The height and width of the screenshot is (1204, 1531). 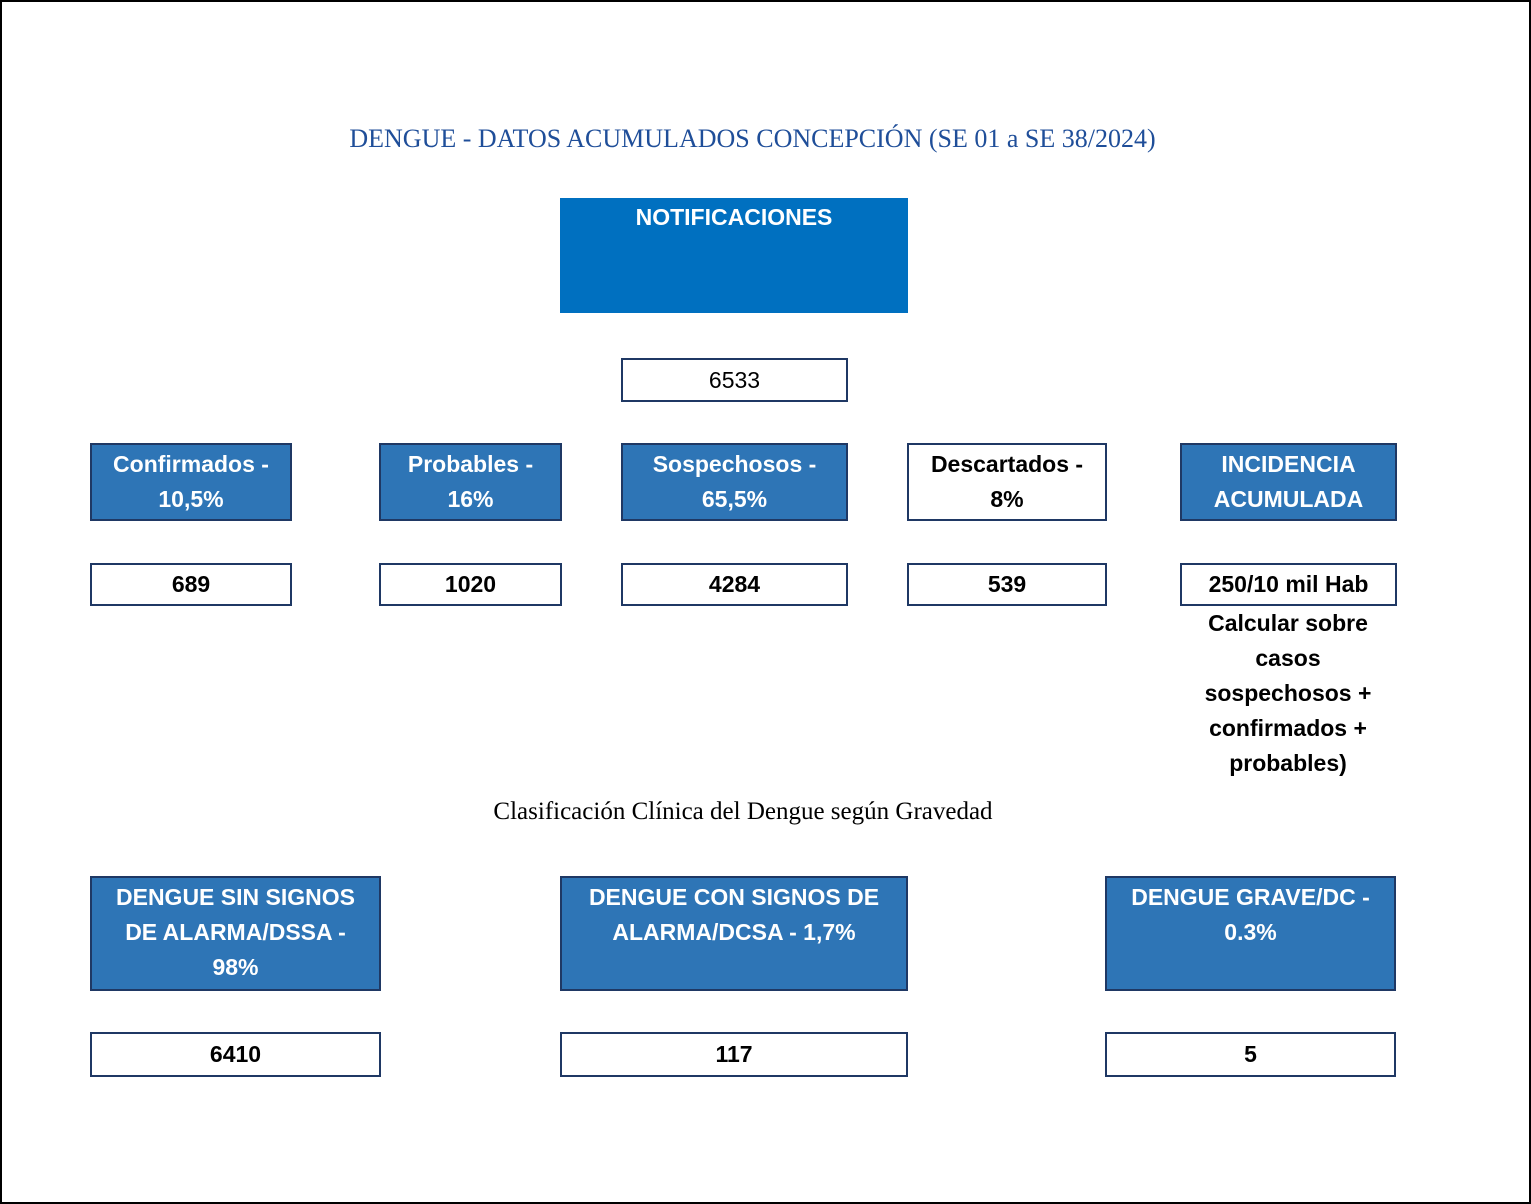 What do you see at coordinates (1007, 482) in the screenshot?
I see `category-header: Descartados - 8%` at bounding box center [1007, 482].